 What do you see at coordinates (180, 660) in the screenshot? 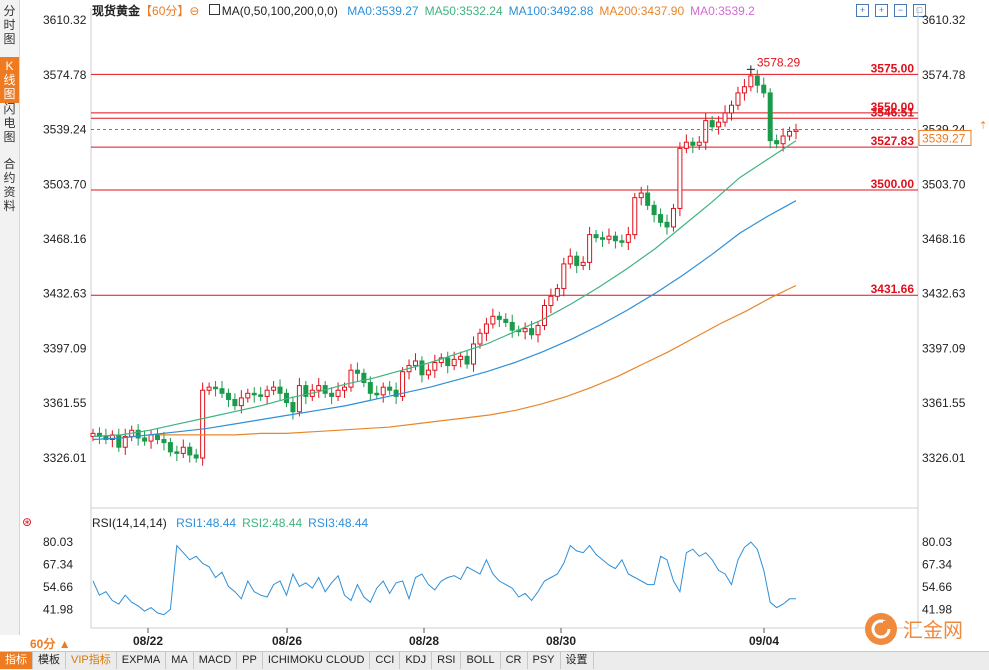
I see `indicator-tab-4: MA` at bounding box center [180, 660].